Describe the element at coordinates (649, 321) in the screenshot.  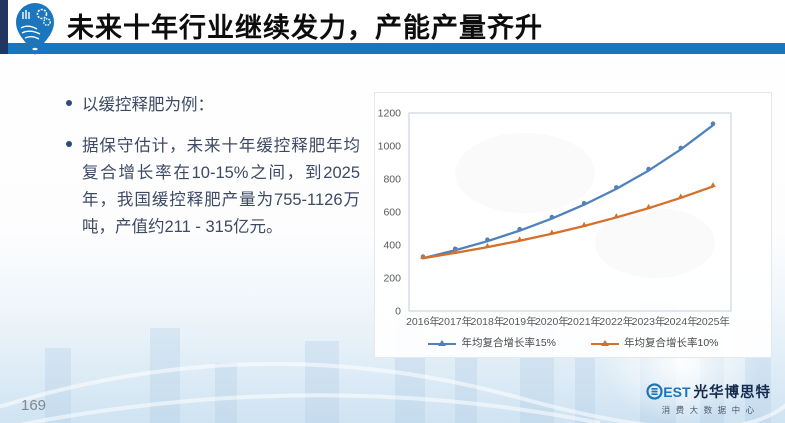
I see `x-tick-label: 2023年` at that location.